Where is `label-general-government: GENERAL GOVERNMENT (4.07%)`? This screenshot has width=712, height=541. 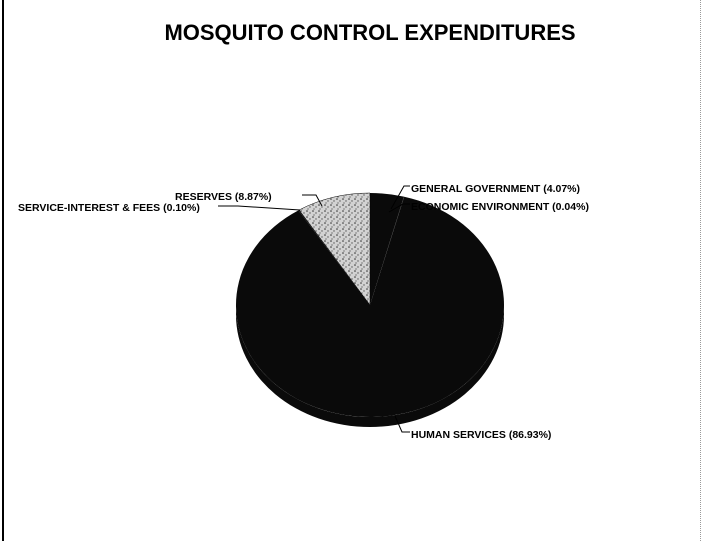 label-general-government: GENERAL GOVERNMENT (4.07%) is located at coordinates (495, 189).